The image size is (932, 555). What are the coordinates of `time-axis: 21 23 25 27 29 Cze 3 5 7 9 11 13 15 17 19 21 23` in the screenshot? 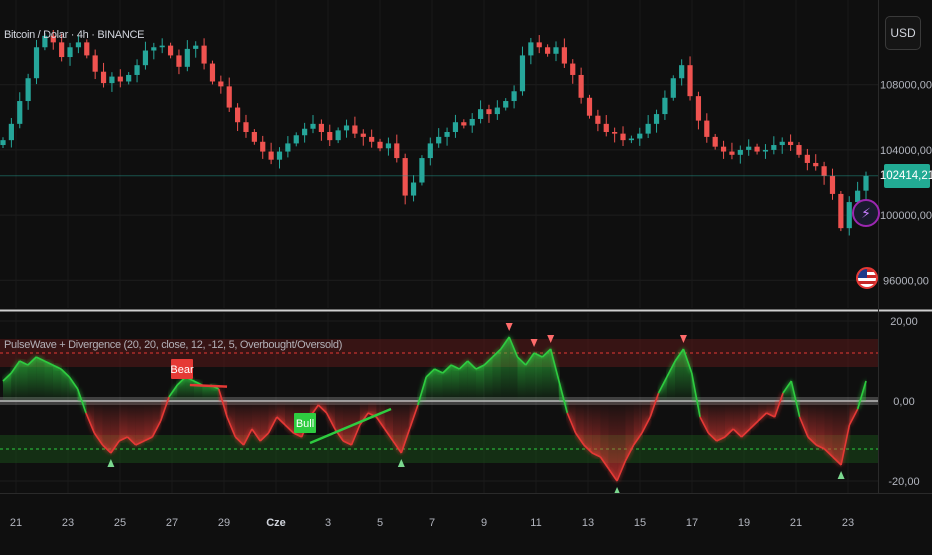 It's located at (432, 523).